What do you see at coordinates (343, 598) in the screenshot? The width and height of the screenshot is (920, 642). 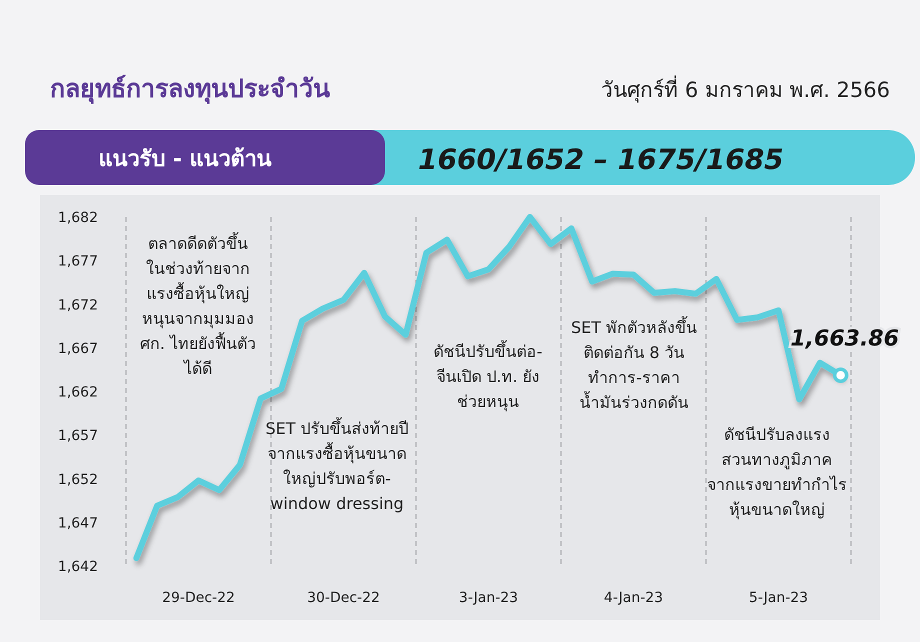 I see `x-tick-label: 30-Dec-22` at bounding box center [343, 598].